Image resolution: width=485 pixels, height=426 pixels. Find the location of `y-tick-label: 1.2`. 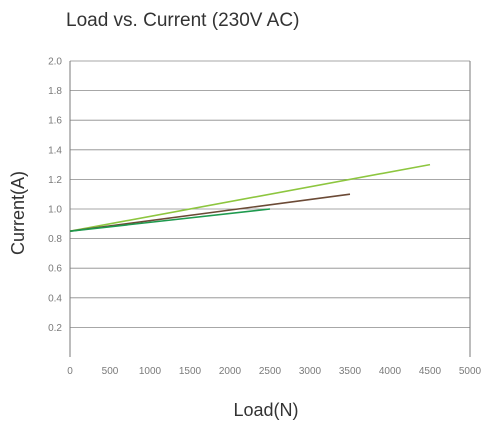

y-tick-label: 1.2 is located at coordinates (55, 180).